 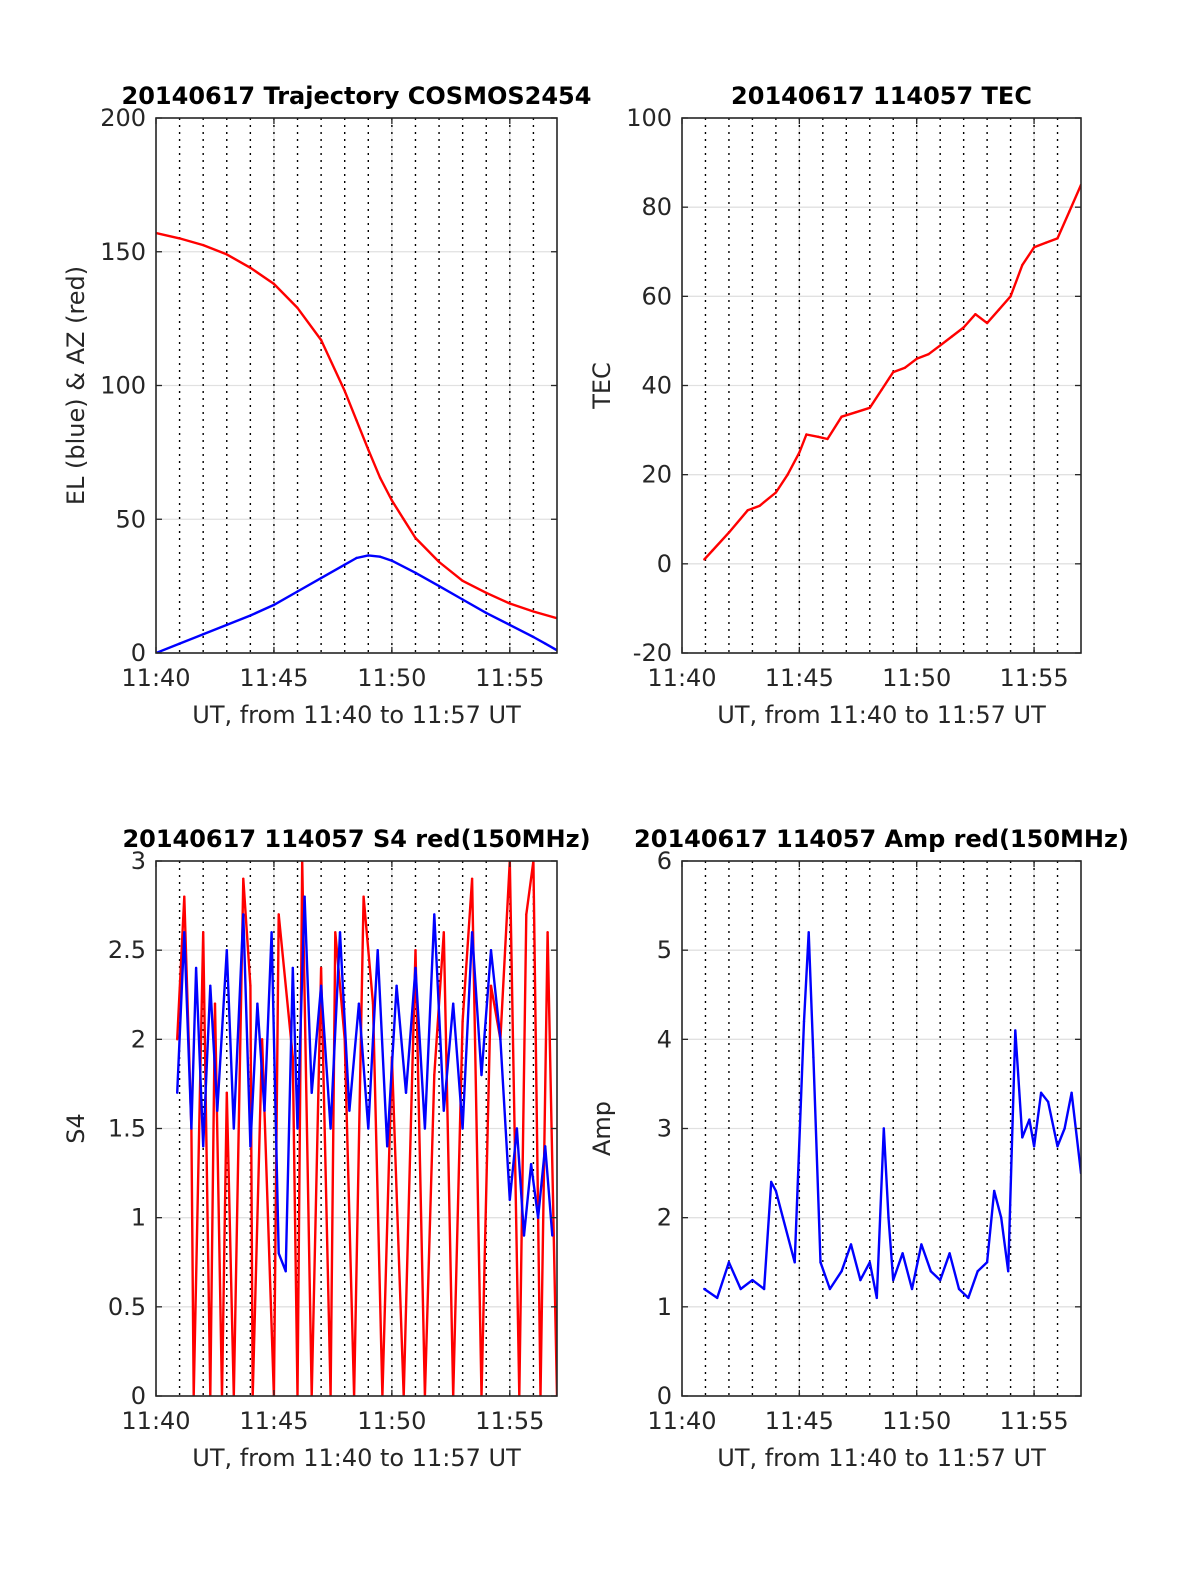 I want to click on y-tick-label: 60, so click(x=656, y=296).